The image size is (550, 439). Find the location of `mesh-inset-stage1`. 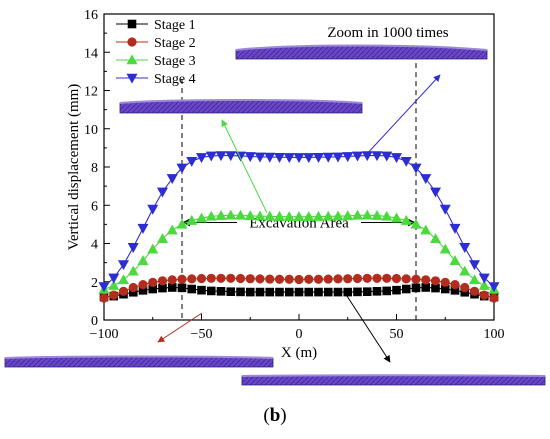

mesh-inset-stage1 is located at coordinates (393, 380).